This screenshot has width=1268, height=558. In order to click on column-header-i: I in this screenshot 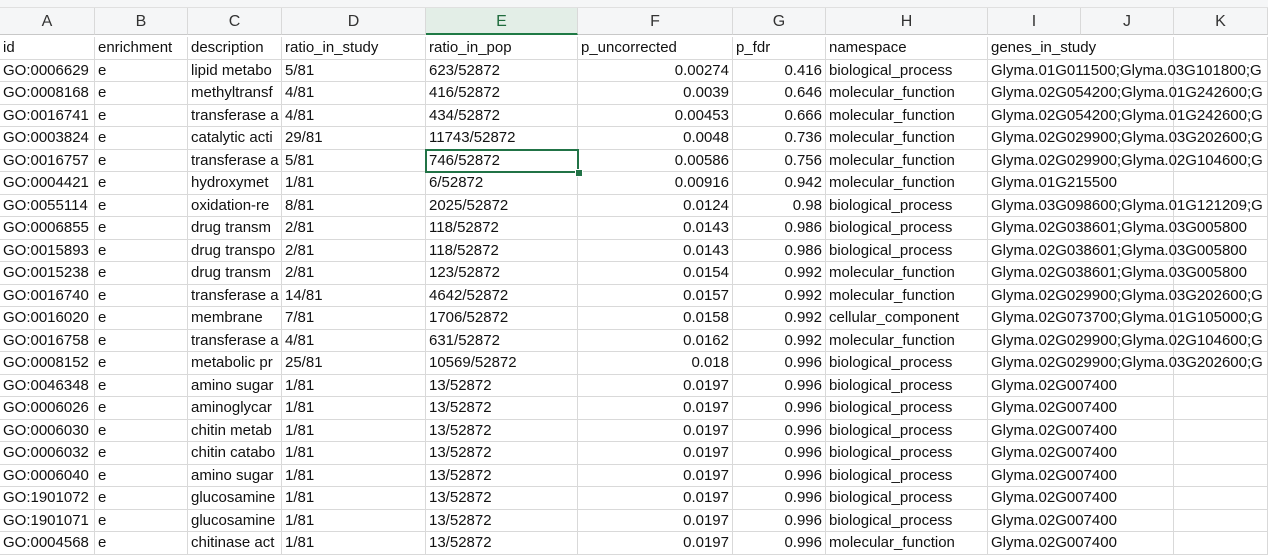, I will do `click(1034, 21)`.